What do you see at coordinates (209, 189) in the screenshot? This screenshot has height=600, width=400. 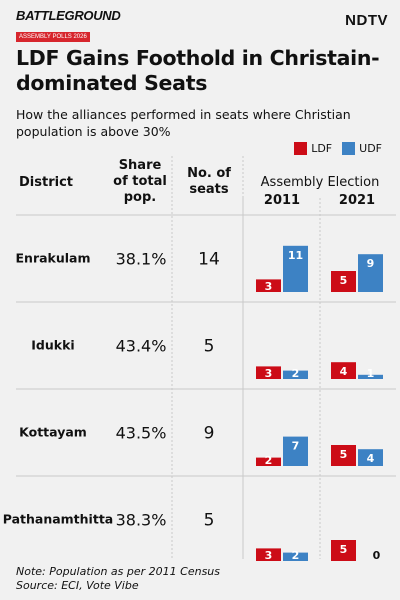 I see `header-seats: seats` at bounding box center [209, 189].